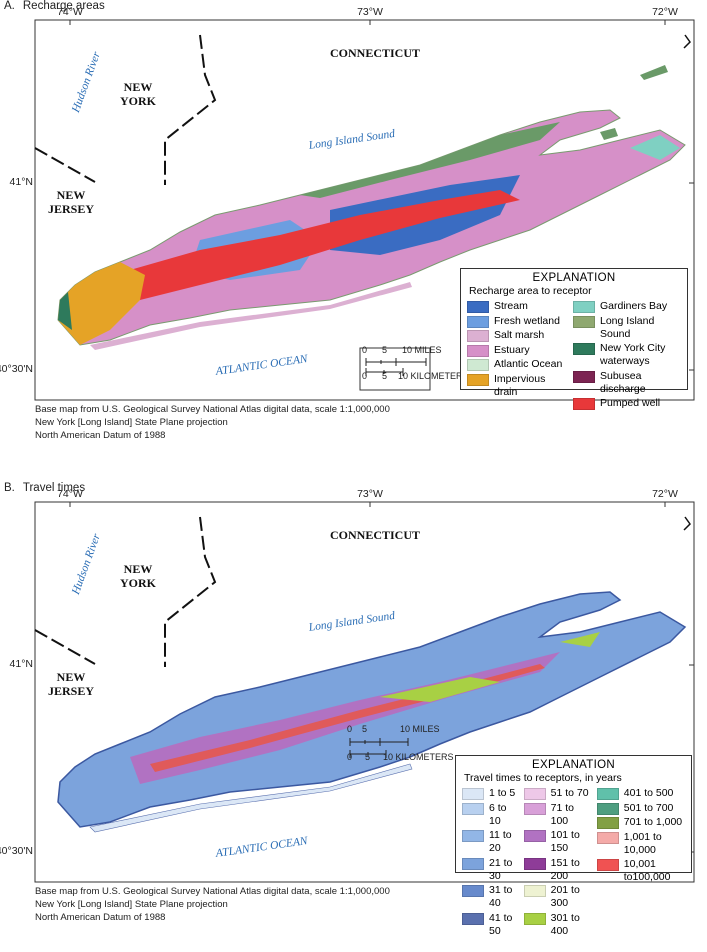 The width and height of the screenshot is (707, 952). Describe the element at coordinates (633, 354) in the screenshot. I see `legend-label: New York City waterways` at that location.